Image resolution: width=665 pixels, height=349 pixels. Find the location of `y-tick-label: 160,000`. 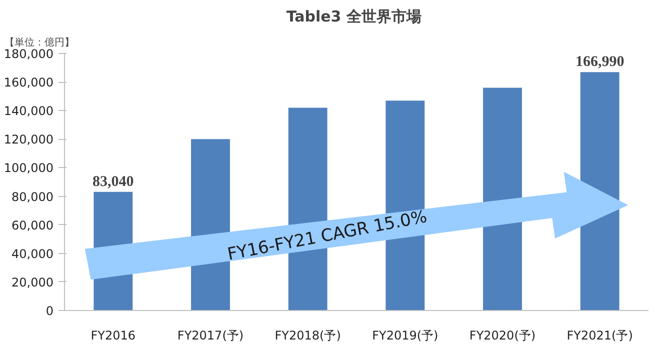

y-tick-label: 160,000 is located at coordinates (29, 83).